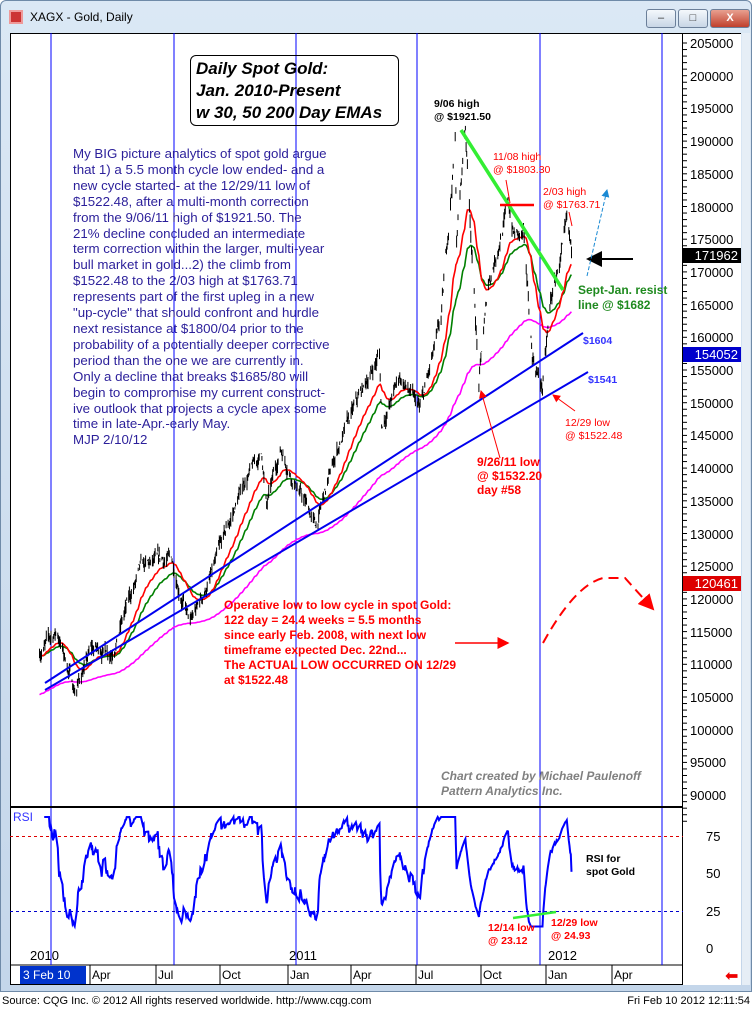  Describe the element at coordinates (511, 934) in the screenshot. I see `rsi-1214-low: 12/14 low @ 23.12` at that location.